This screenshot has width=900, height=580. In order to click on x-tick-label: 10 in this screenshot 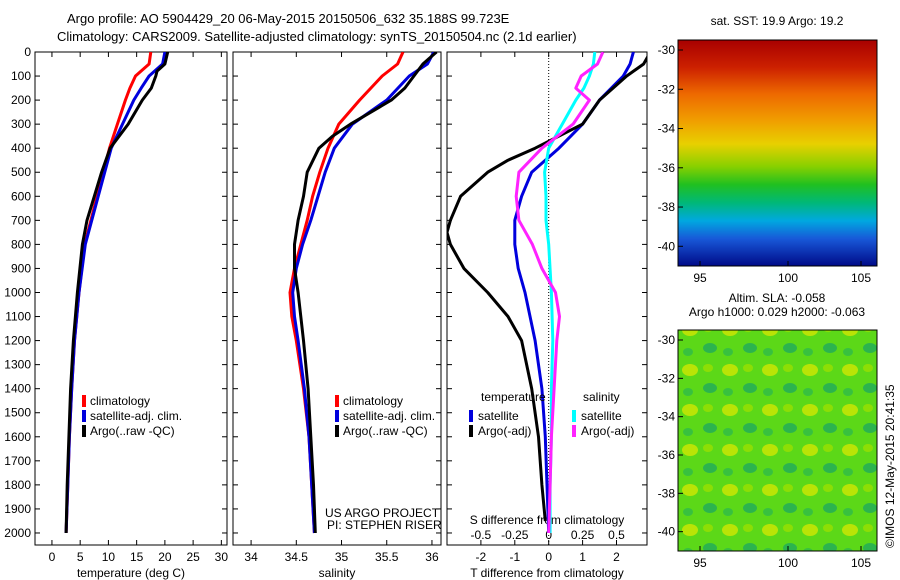, I will do `click(109, 557)`.